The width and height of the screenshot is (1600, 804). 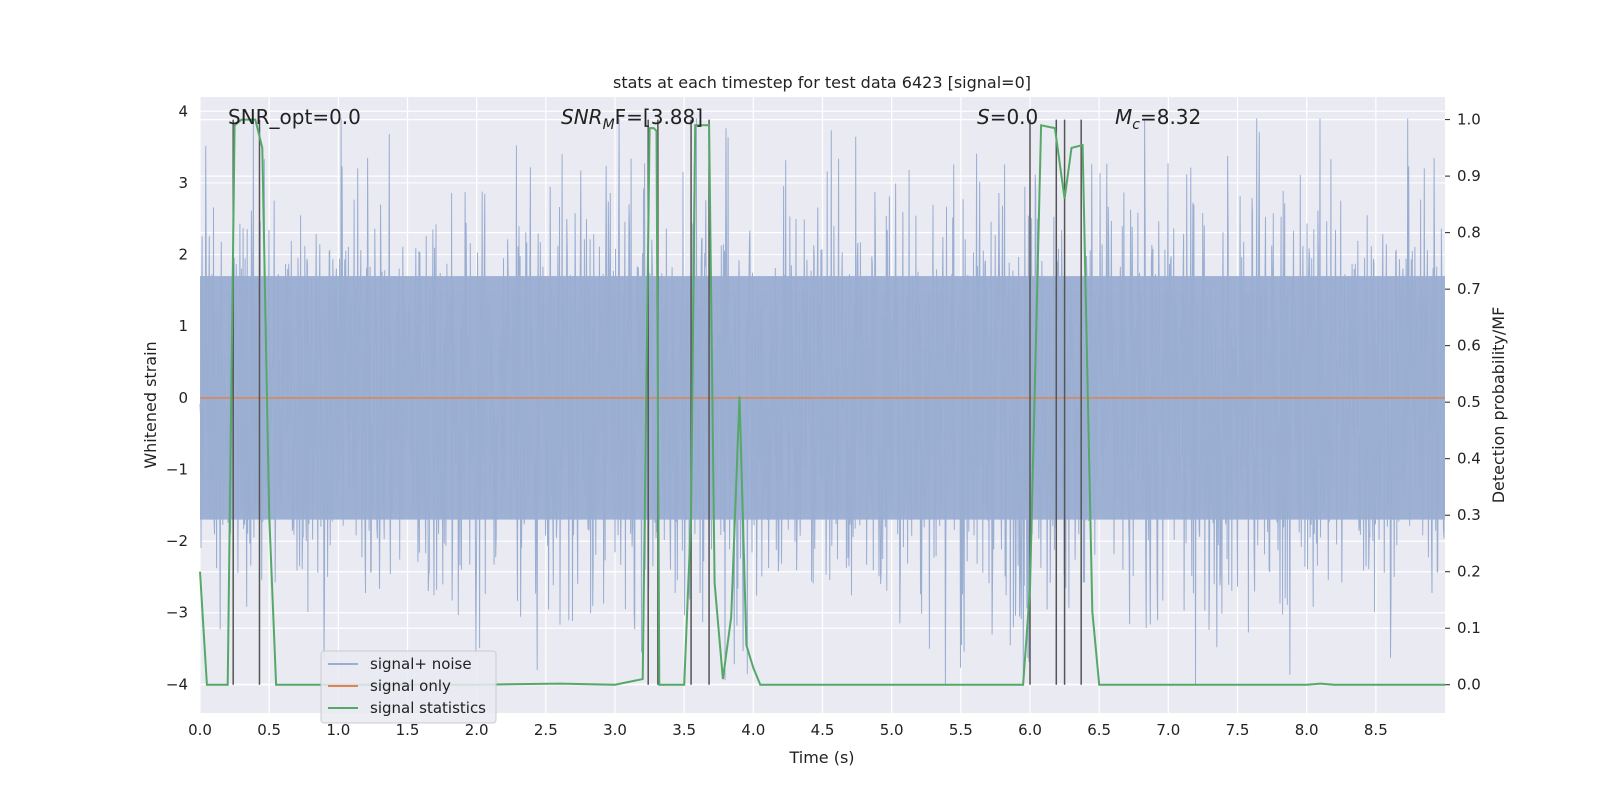 I want to click on y-tick-label: −1, so click(x=177, y=469).